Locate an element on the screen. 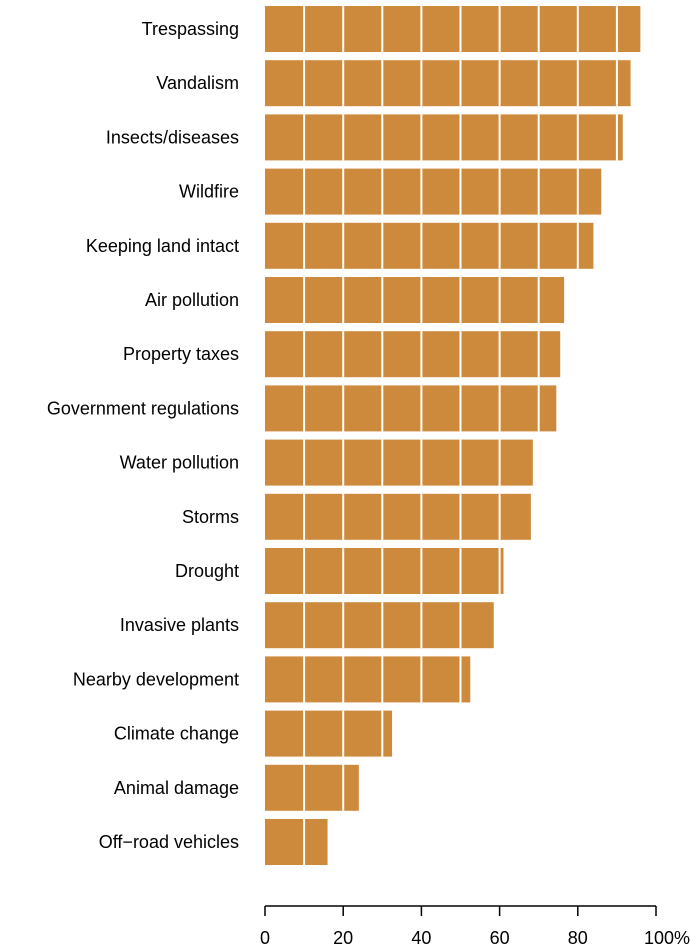 The image size is (699, 951). x-tick-label: 40 is located at coordinates (421, 938).